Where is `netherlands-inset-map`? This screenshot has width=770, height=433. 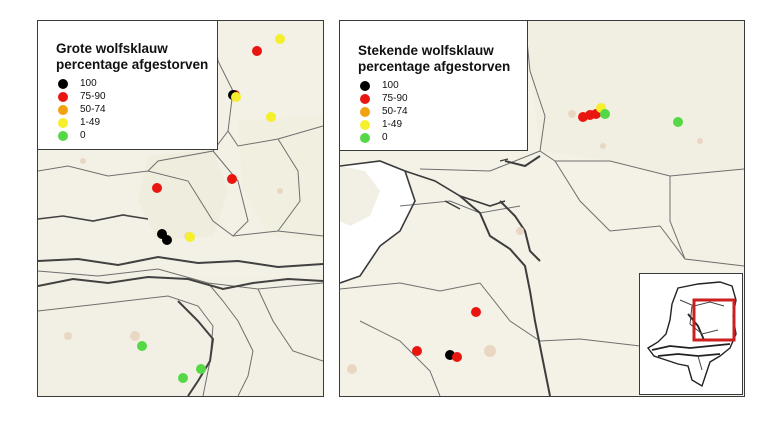 netherlands-inset-map is located at coordinates (691, 334).